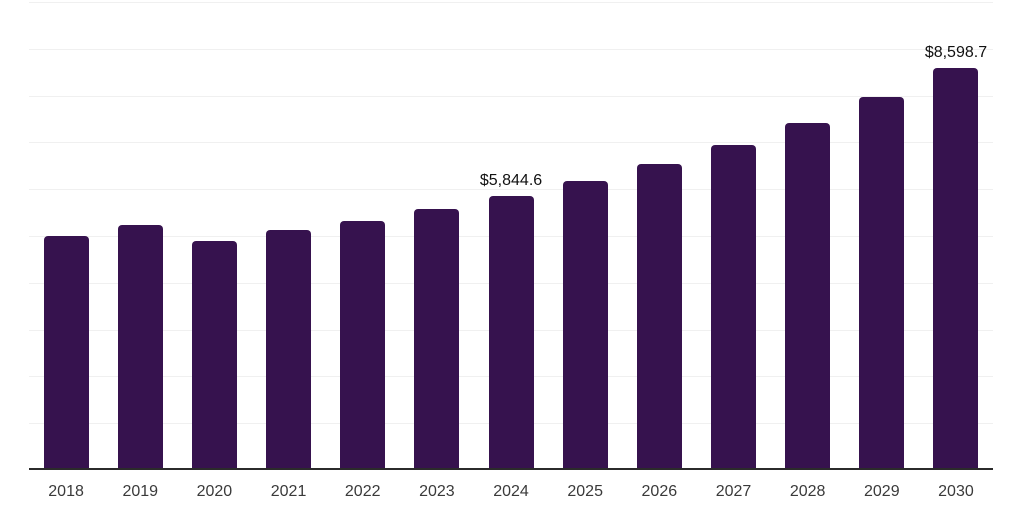 The height and width of the screenshot is (512, 1024). What do you see at coordinates (585, 491) in the screenshot?
I see `x-tick-label-2025: 2025` at bounding box center [585, 491].